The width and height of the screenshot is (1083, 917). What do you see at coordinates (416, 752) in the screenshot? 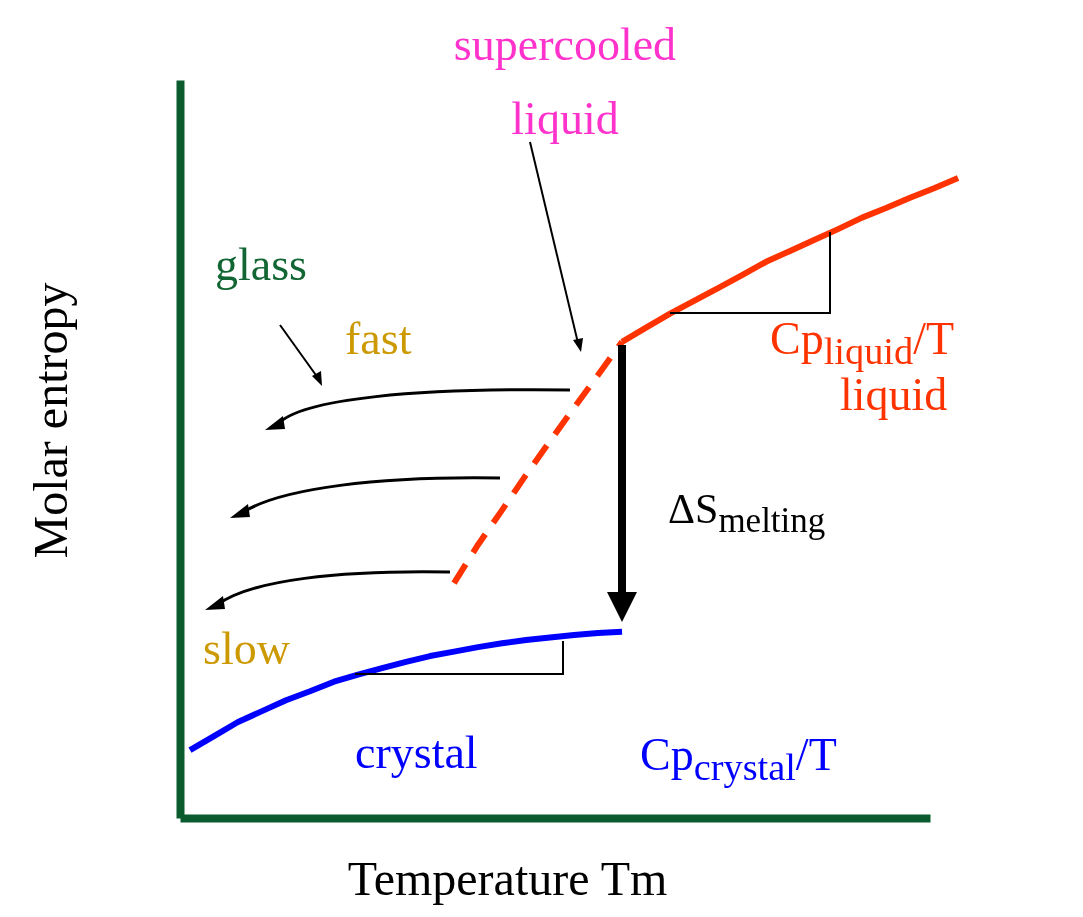
I see `series-label: crystal` at bounding box center [416, 752].